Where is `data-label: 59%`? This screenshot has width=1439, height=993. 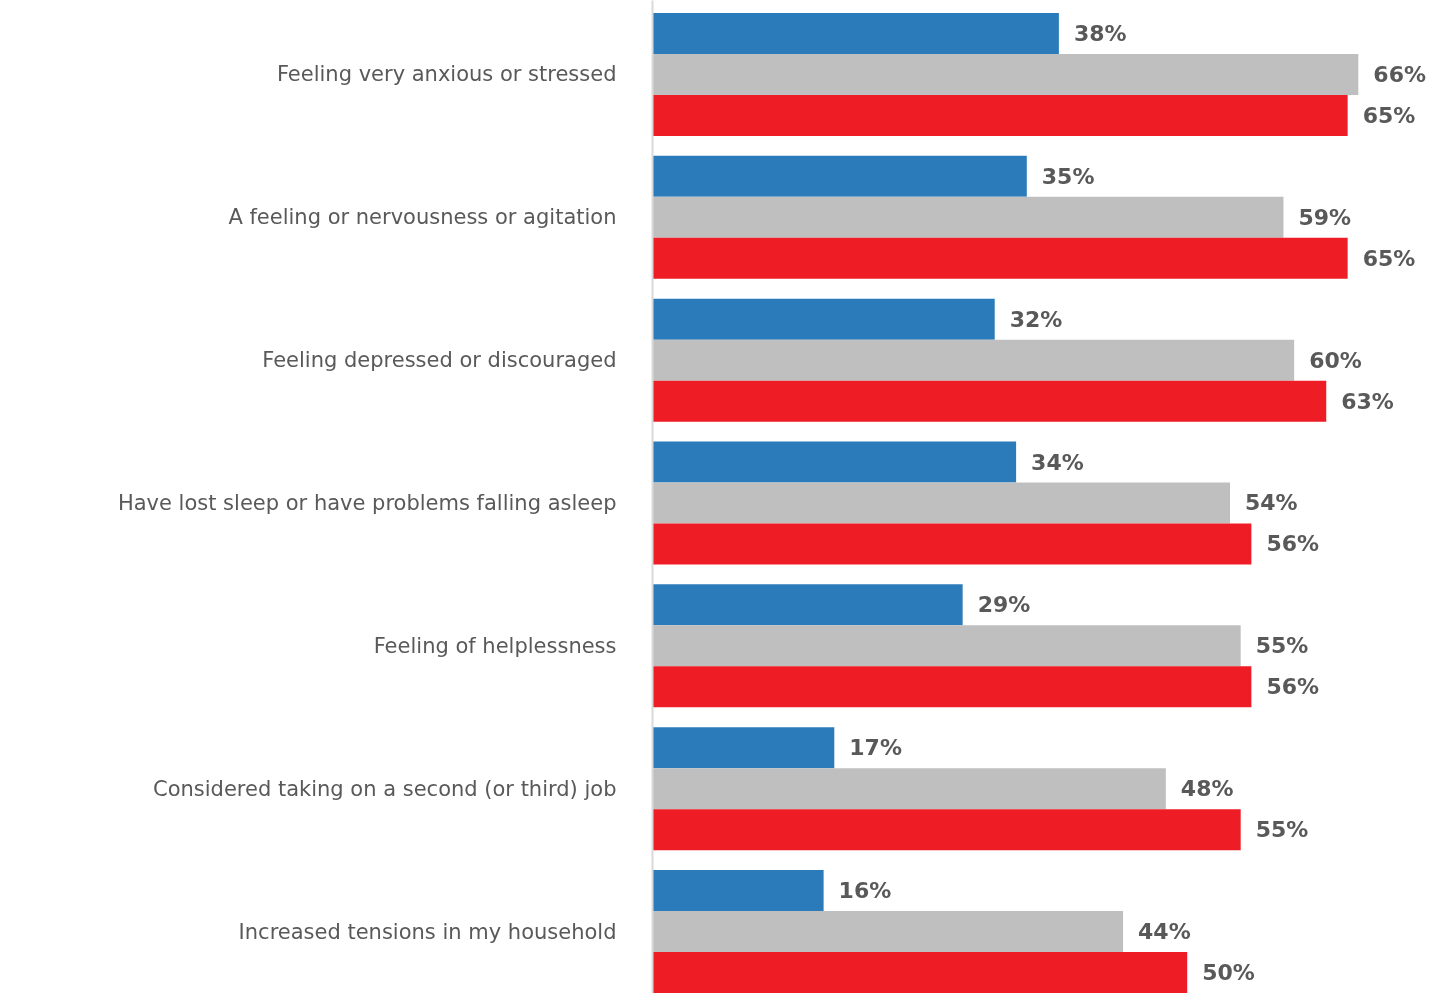
data-label: 59% is located at coordinates (1325, 217).